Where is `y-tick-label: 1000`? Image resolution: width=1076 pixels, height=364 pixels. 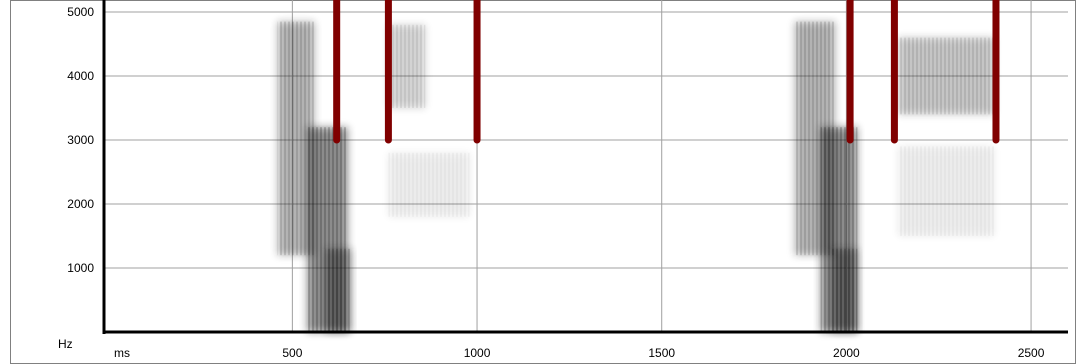
y-tick-label: 1000 is located at coordinates (80, 268).